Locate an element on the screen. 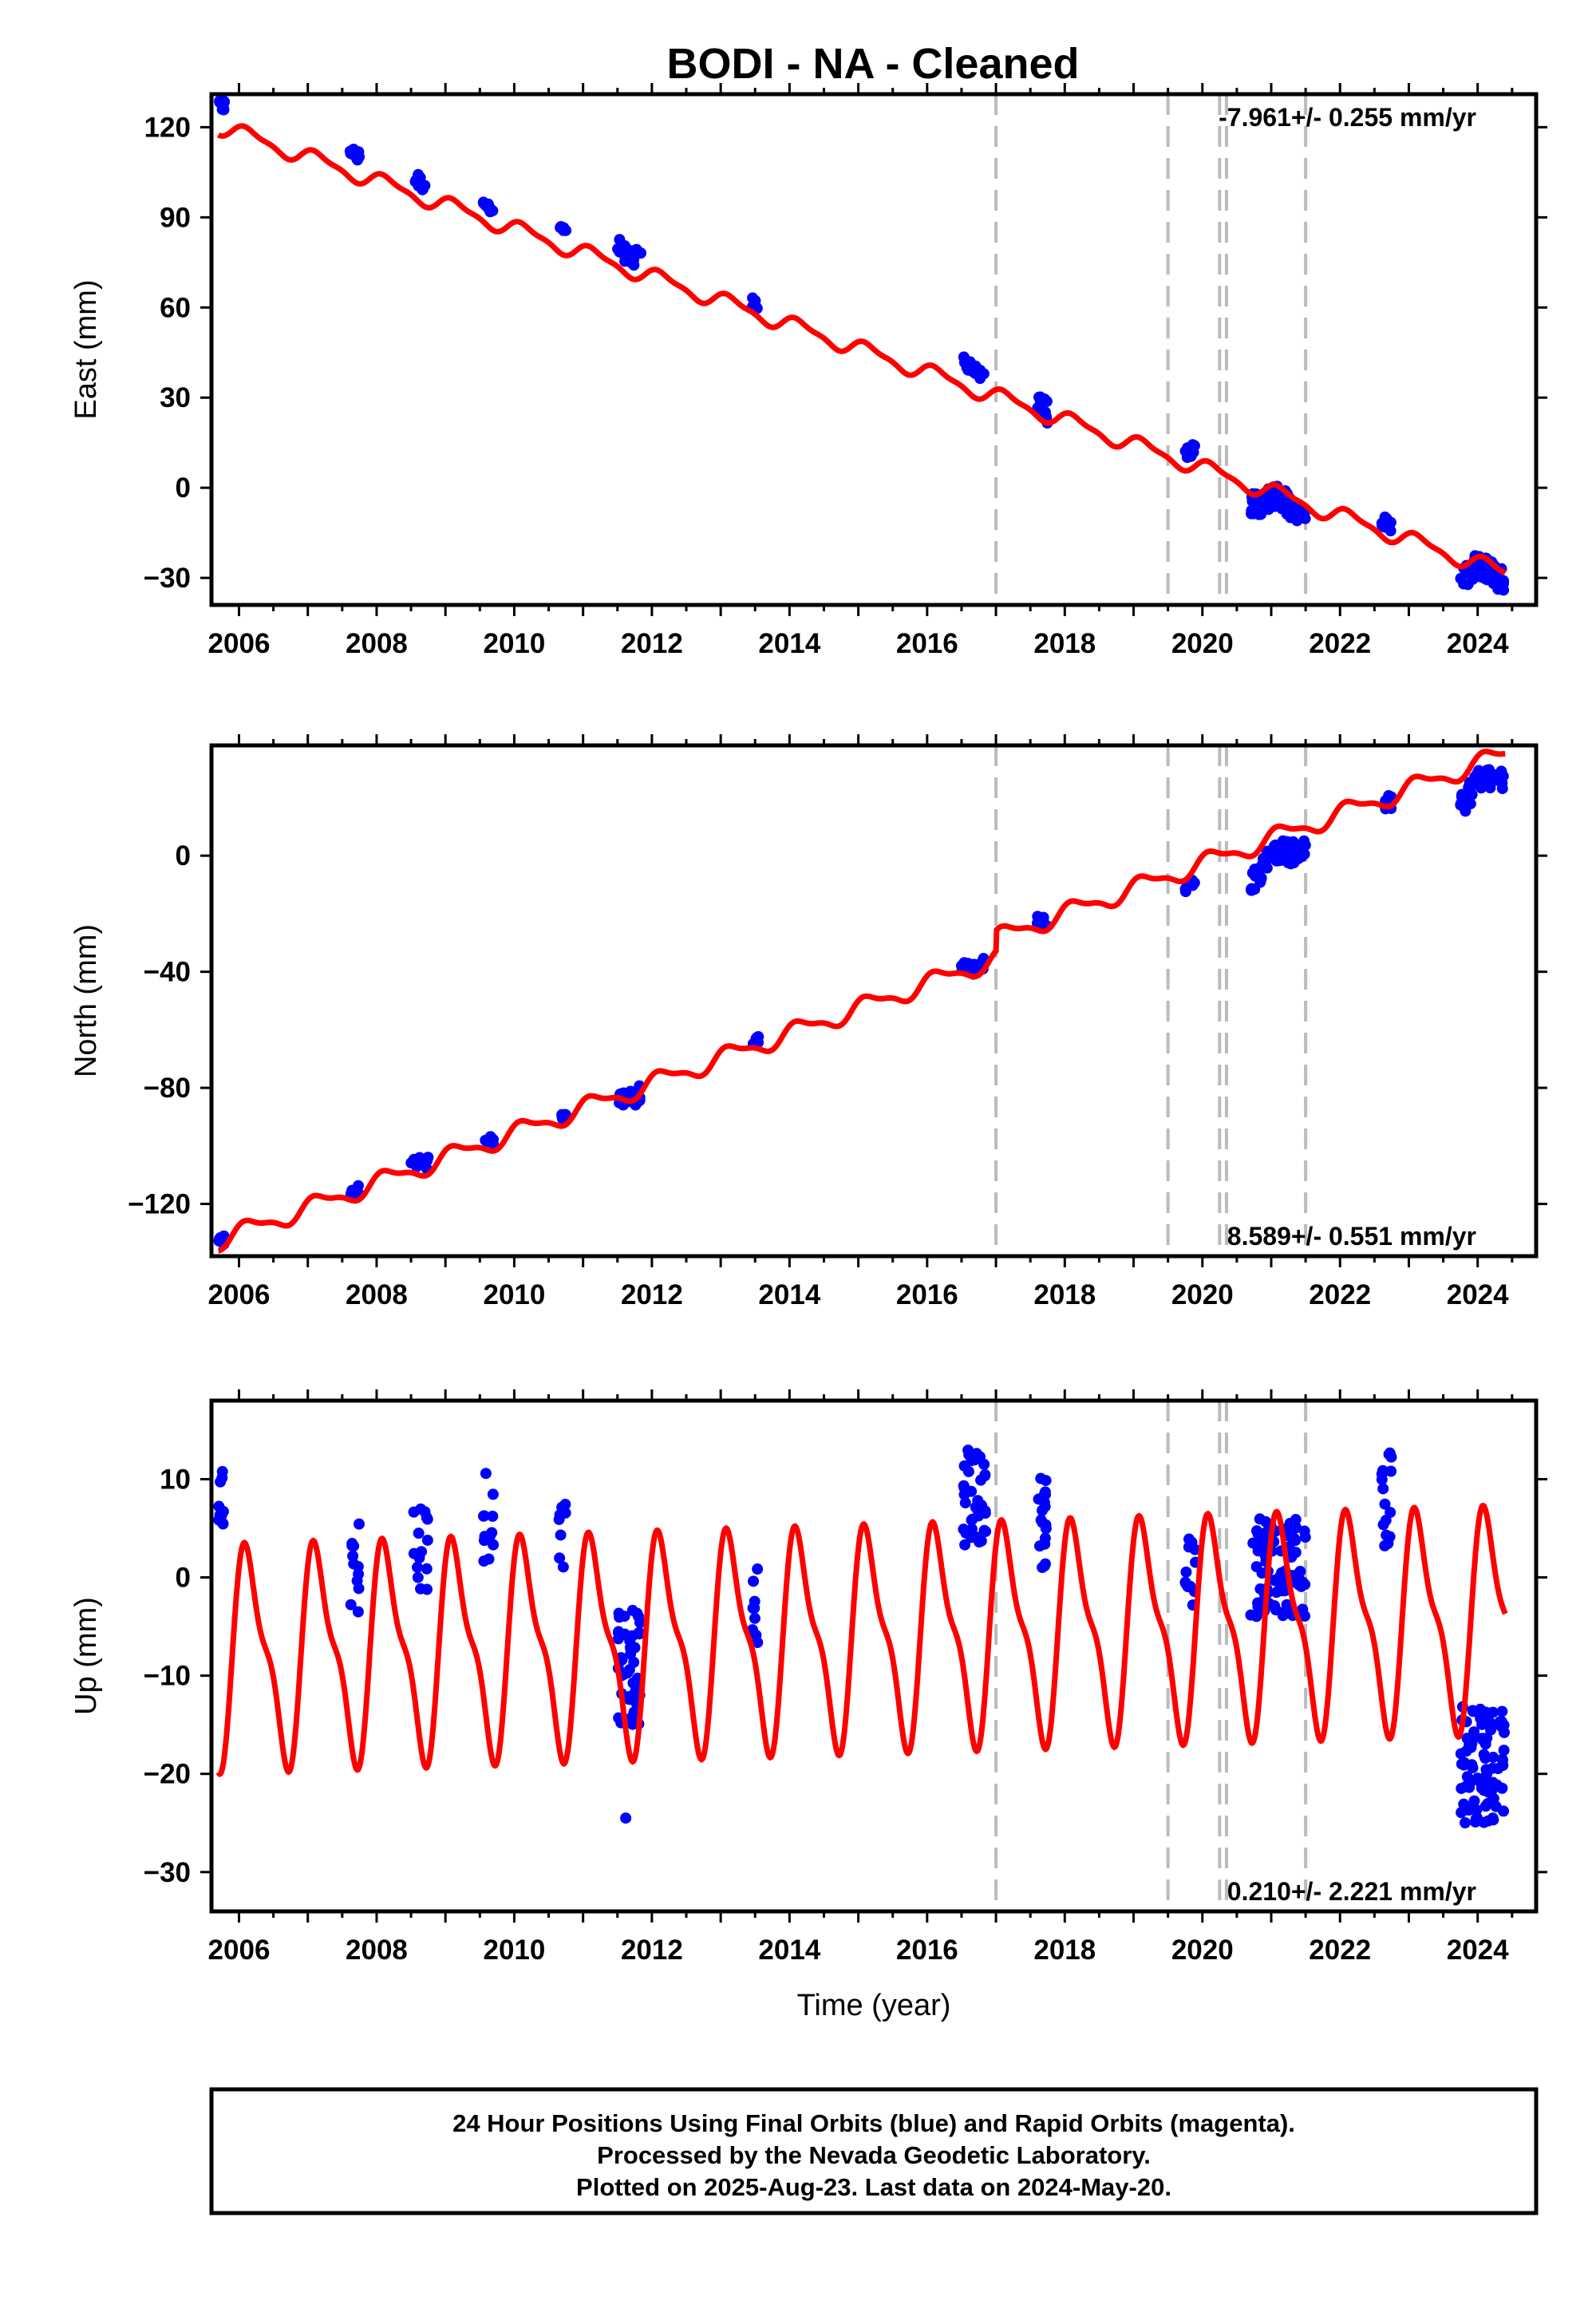 This screenshot has height=2316, width=1596. y-tick-label: 10 is located at coordinates (175, 1479).